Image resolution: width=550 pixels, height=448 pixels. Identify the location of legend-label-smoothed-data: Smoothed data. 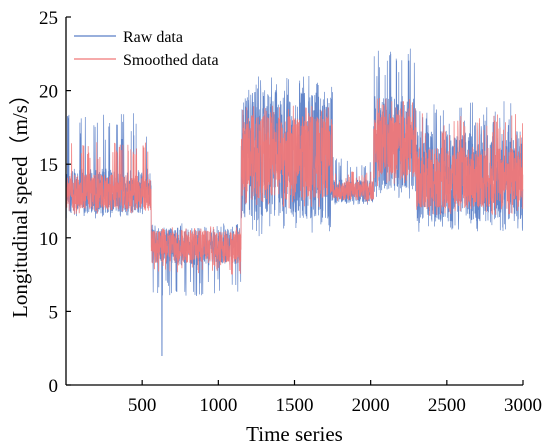
(171, 60).